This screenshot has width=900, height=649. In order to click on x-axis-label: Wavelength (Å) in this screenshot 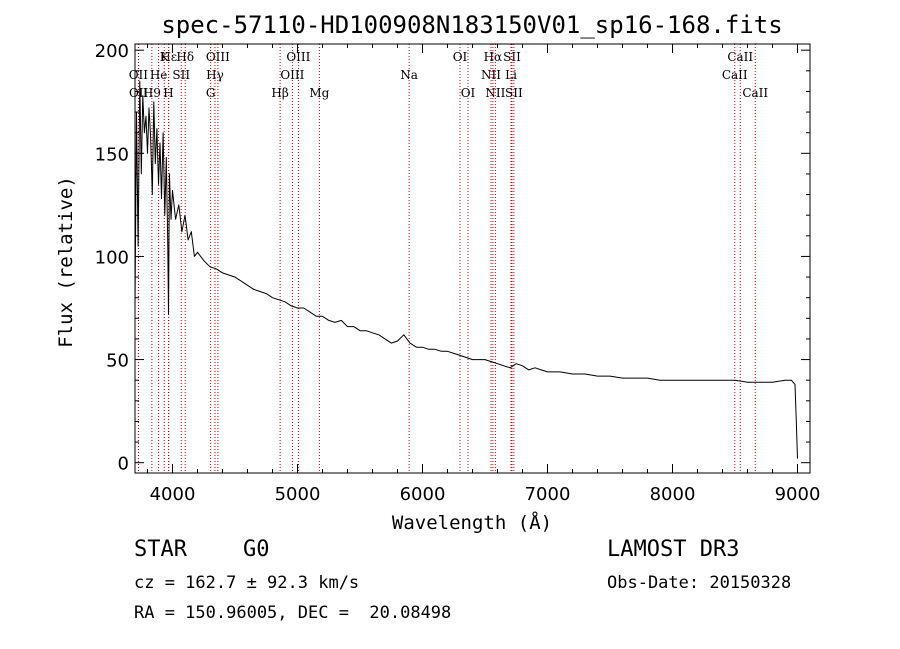, I will do `click(472, 522)`.